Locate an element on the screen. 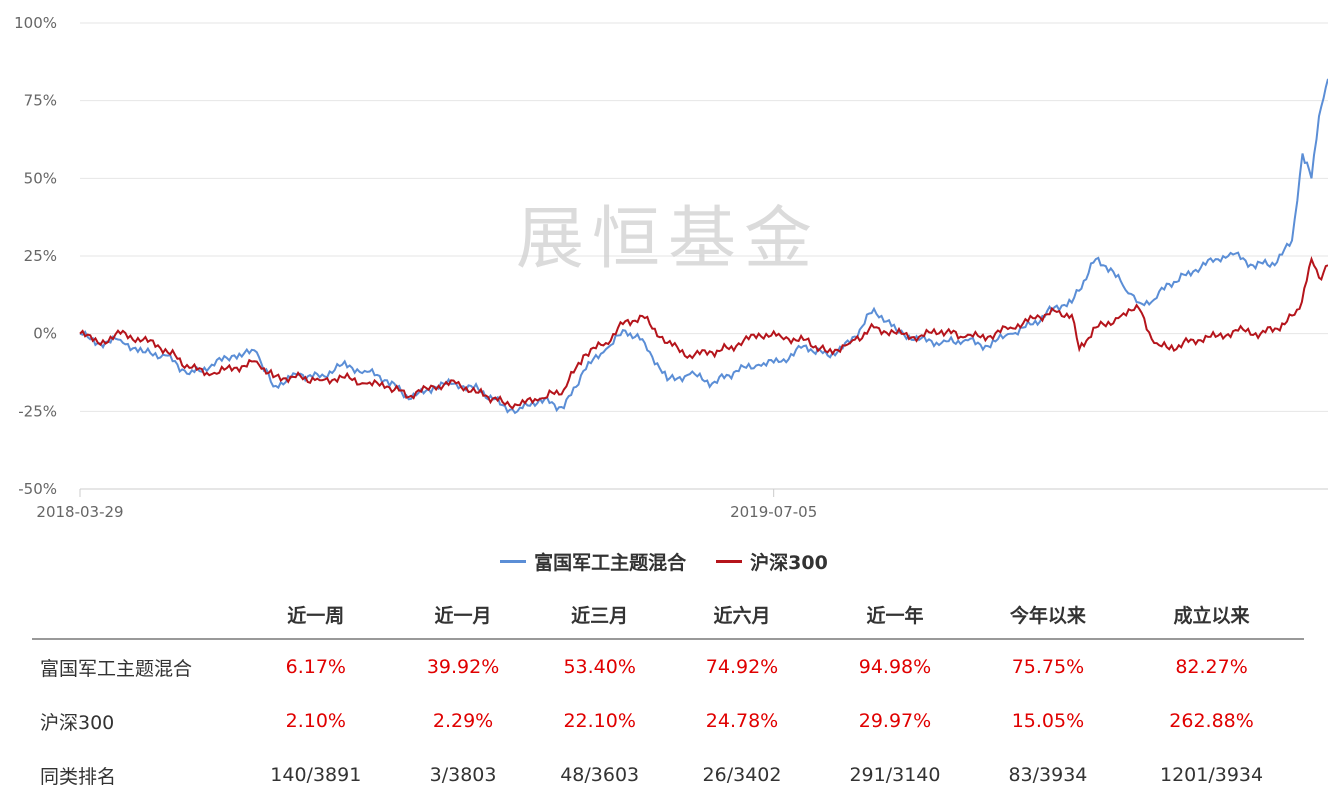  legend-item-index: 沪深300 is located at coordinates (772, 561).